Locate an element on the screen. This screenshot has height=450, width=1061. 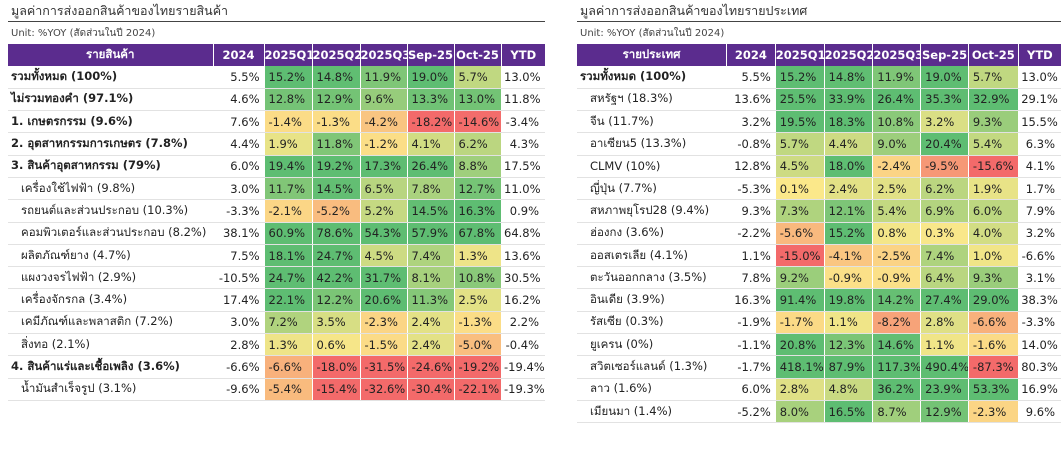
cell-2025q1: 19.4% is located at coordinates (287, 166).